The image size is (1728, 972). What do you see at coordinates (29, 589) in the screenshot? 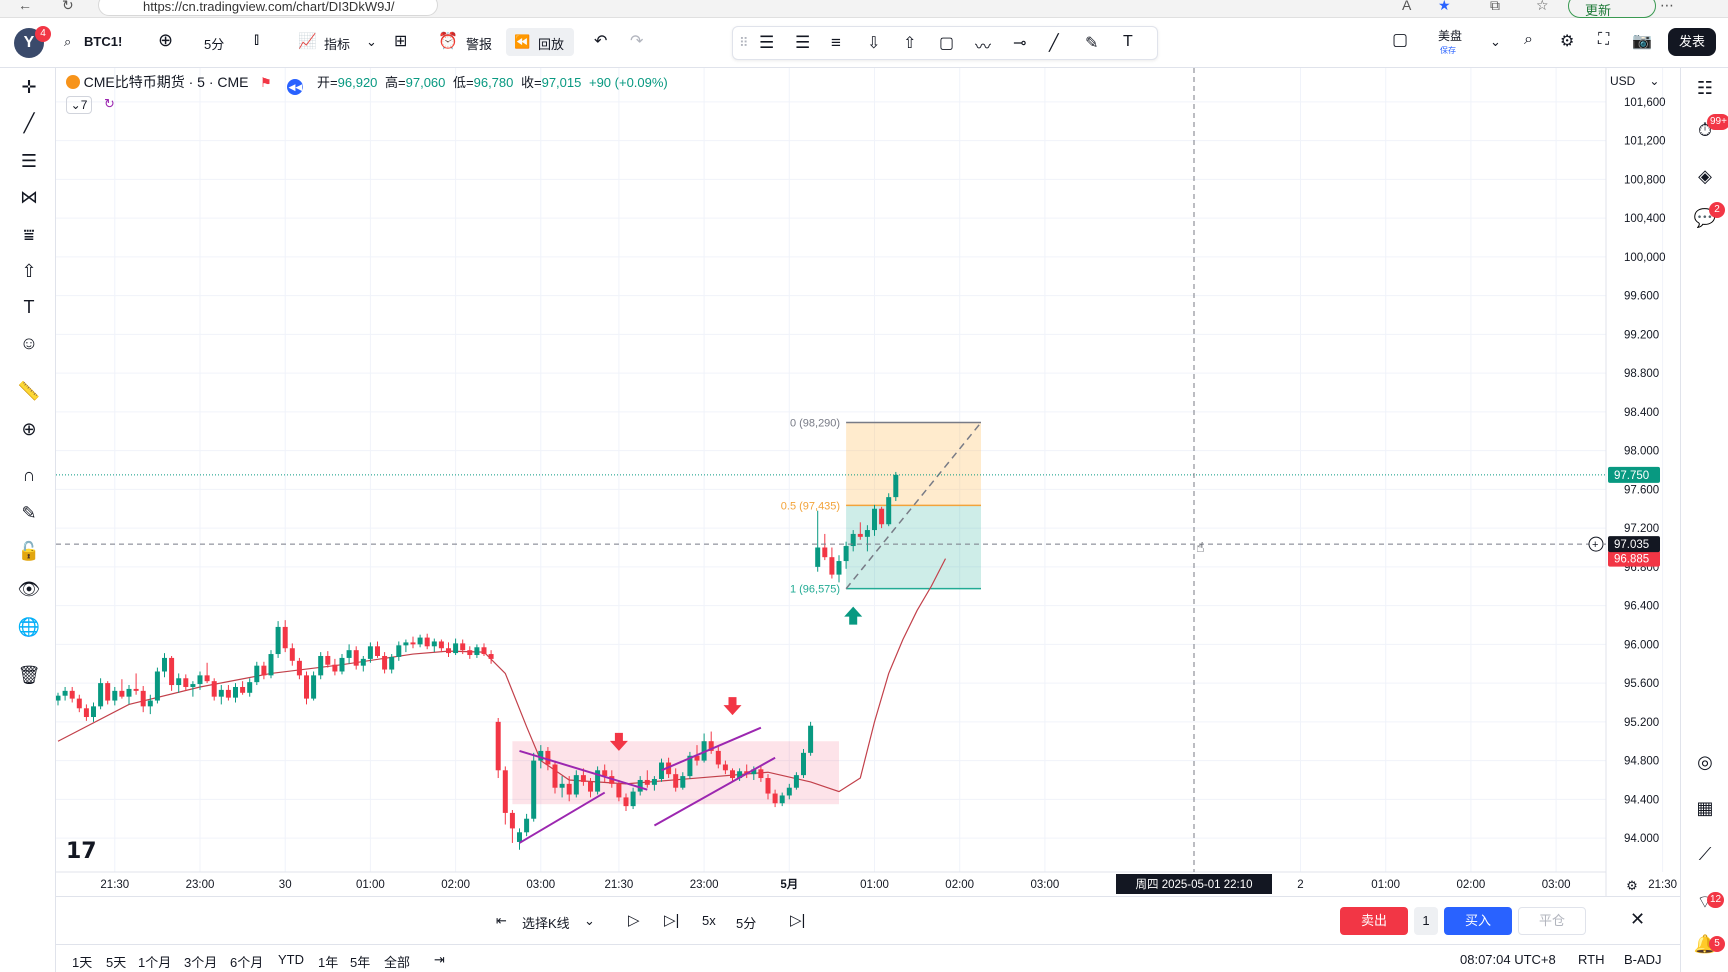
I see `eye-icon: 👁` at bounding box center [29, 589].